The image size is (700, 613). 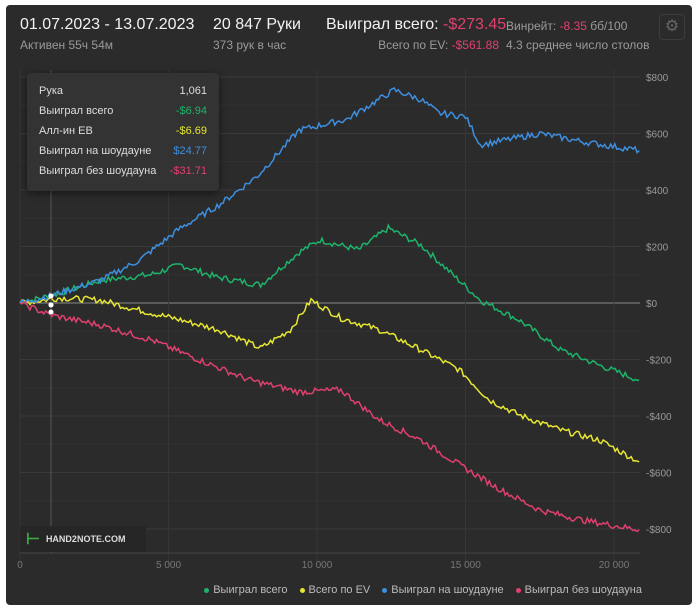 I want to click on tooltip-row: Алл-ин EB -$6.69, so click(x=123, y=134).